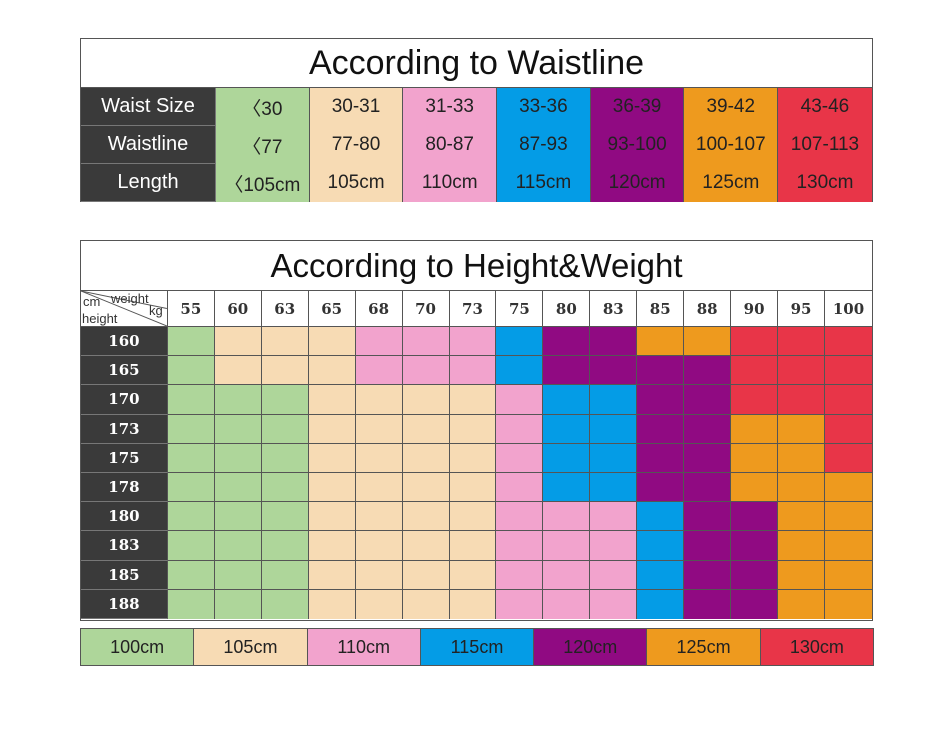  Describe the element at coordinates (124, 400) in the screenshot. I see `height-label-cell: 170` at that location.